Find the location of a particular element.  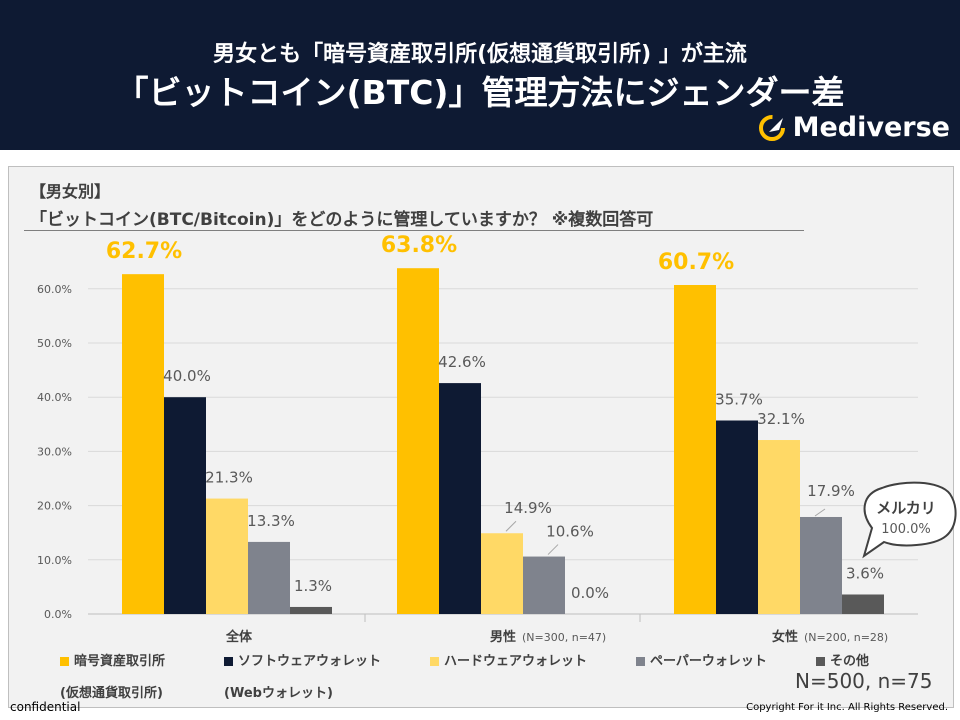

y-tick-label: 20.0% is located at coordinates (54, 506).